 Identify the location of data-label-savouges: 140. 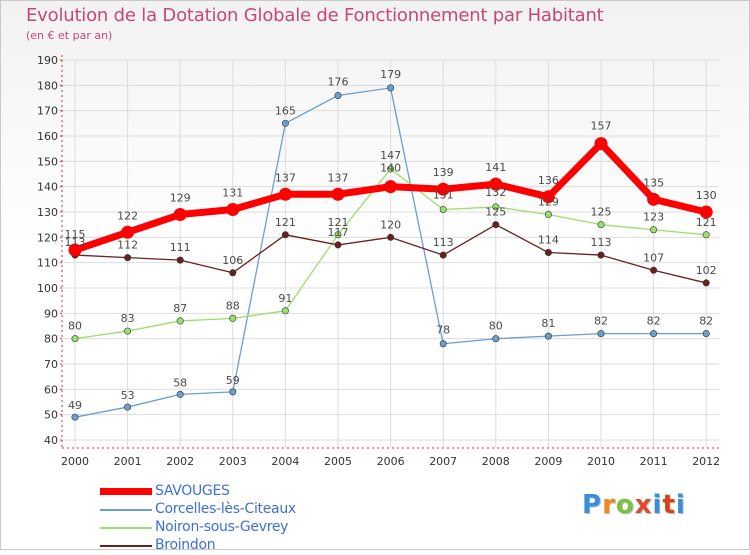
(390, 168).